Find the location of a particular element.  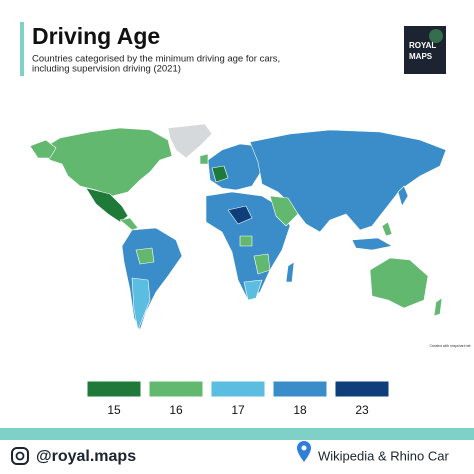

footer-band is located at coordinates (237, 434).